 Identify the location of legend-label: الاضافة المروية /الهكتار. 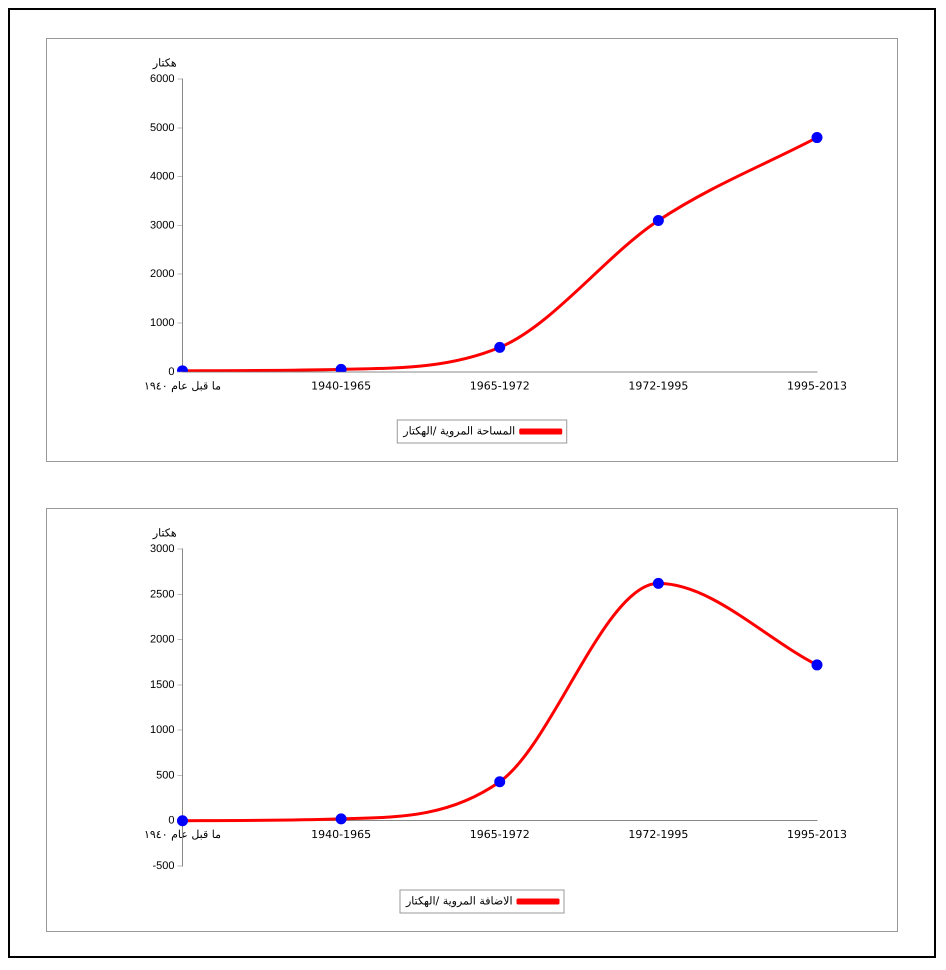
(458, 901).